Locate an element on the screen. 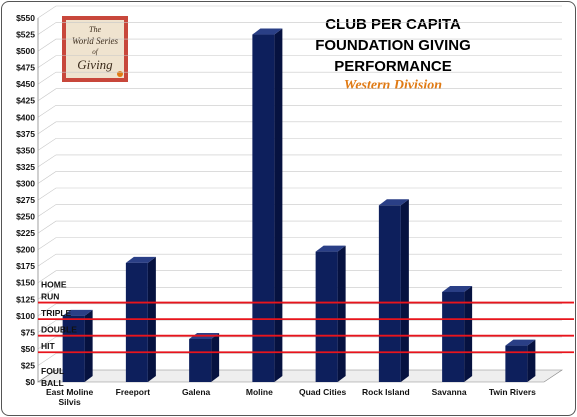 This screenshot has width=577, height=417. y-tick-label: $525 is located at coordinates (25, 35).